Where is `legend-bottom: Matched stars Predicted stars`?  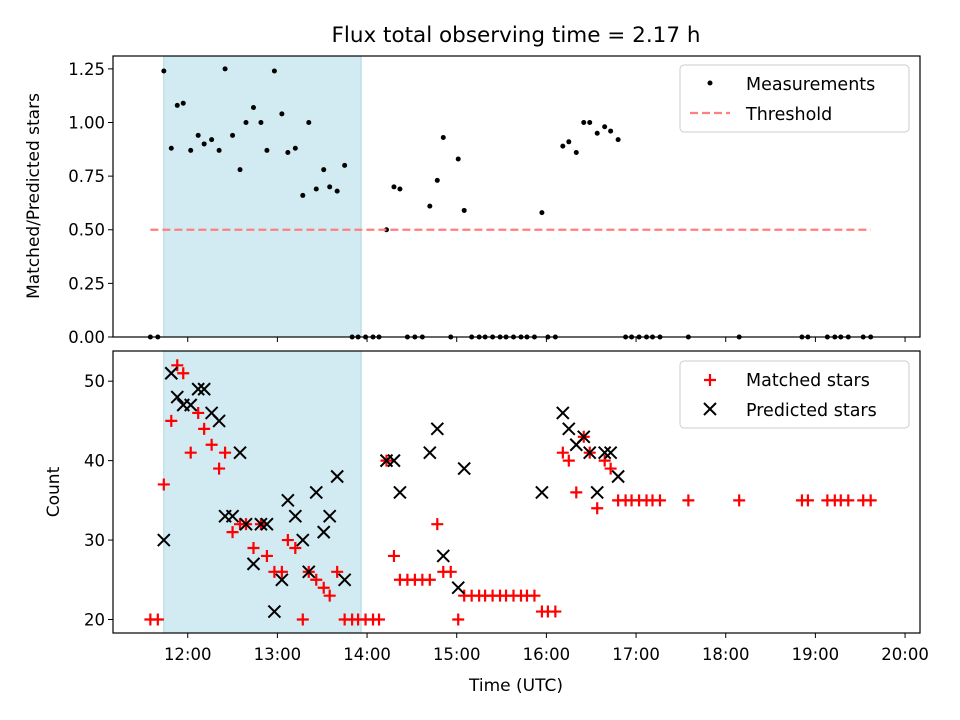
legend-bottom: Matched stars Predicted stars is located at coordinates (794, 394).